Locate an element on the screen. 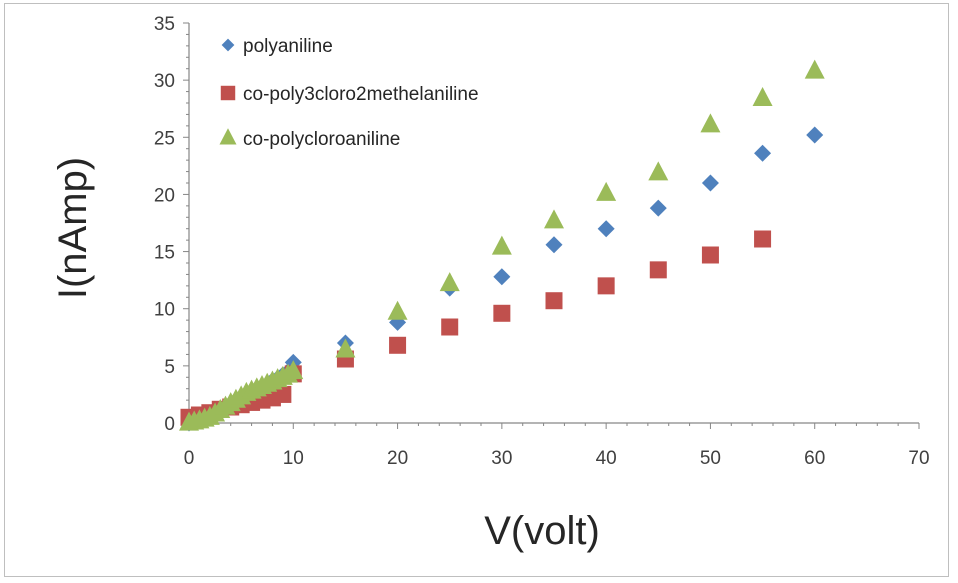 The width and height of the screenshot is (958, 583). legend-item: co-polycloroaniline is located at coordinates (309, 139).